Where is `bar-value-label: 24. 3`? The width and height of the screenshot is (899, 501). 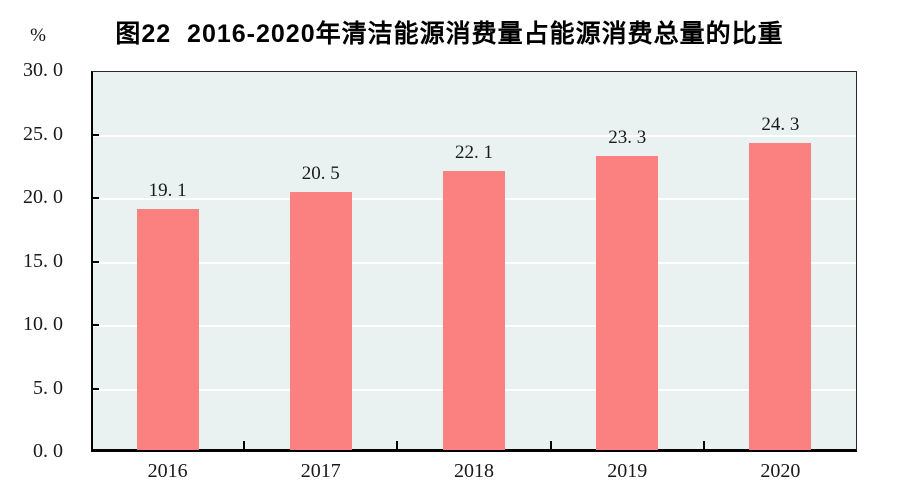
bar-value-label: 24. 3 is located at coordinates (780, 125).